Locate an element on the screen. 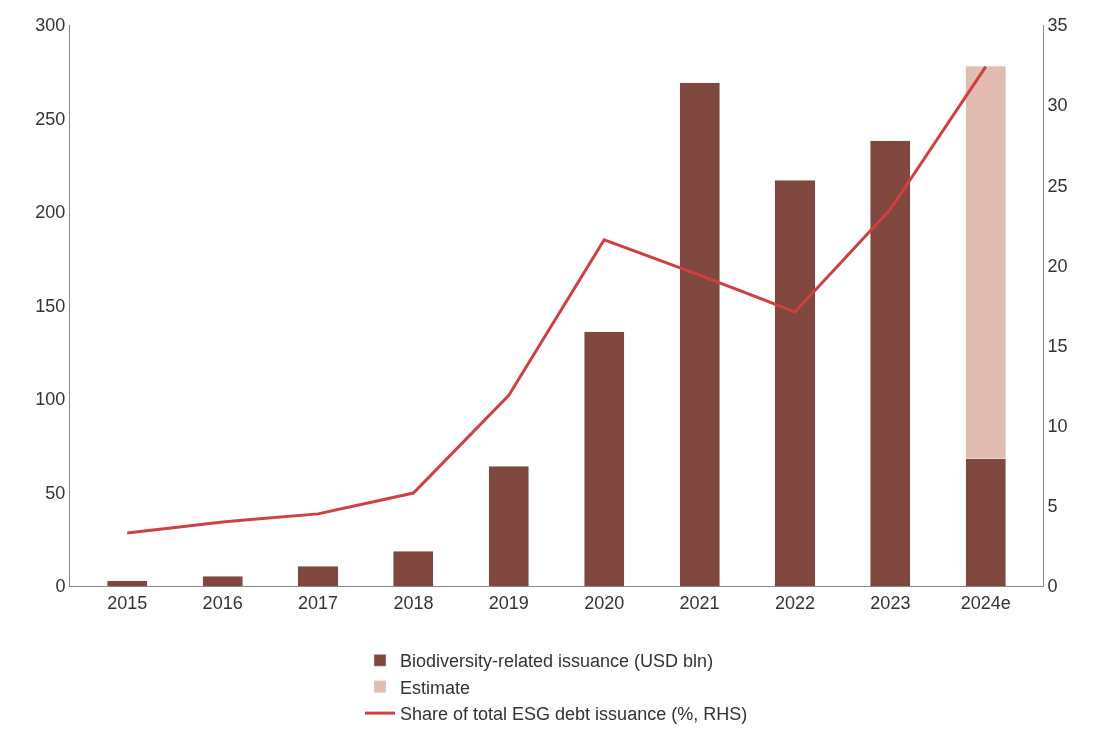 The image size is (1113, 746). x-tick-label: 2016 is located at coordinates (222, 602).